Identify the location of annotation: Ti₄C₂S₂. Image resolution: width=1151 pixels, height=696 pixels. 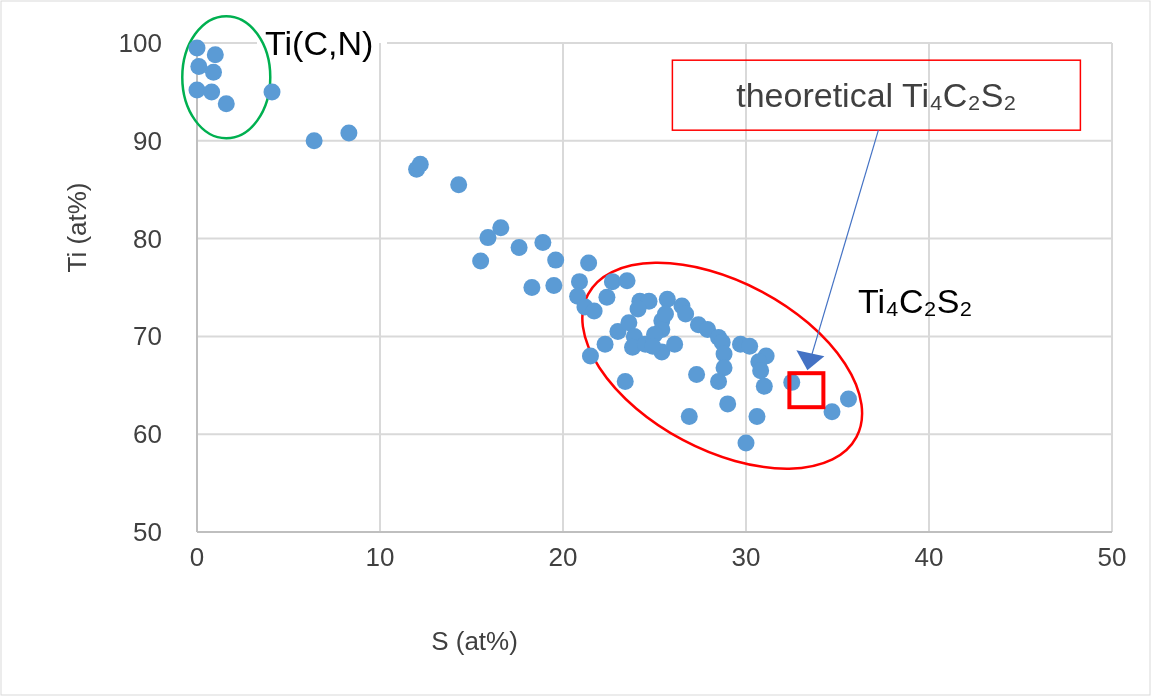
(915, 301).